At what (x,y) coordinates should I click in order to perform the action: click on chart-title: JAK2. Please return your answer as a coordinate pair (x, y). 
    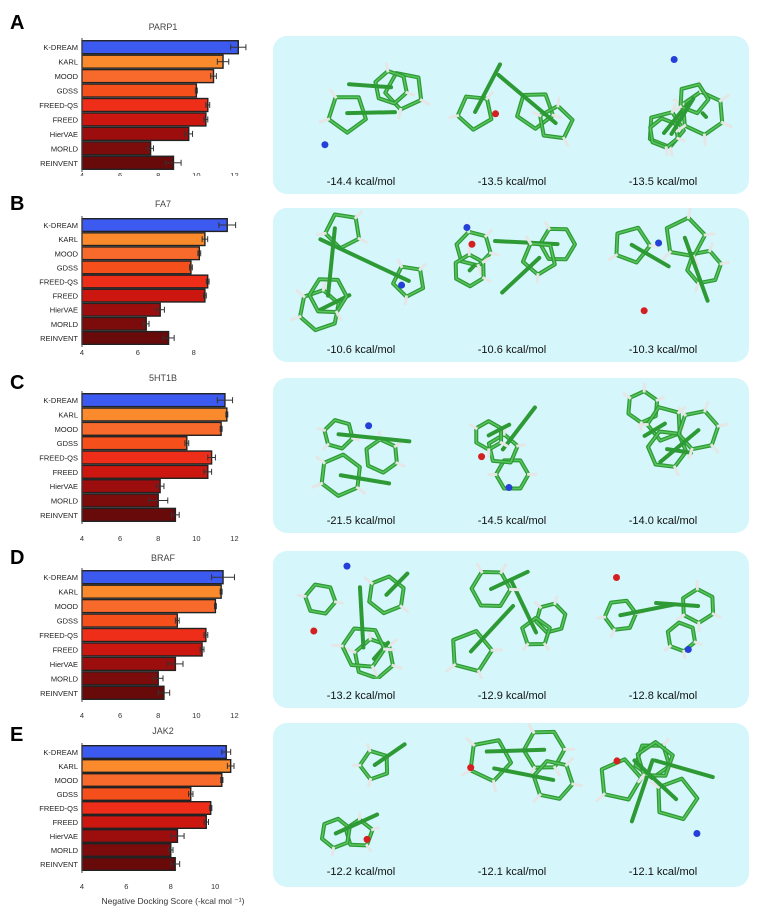
    Looking at the image, I should click on (163, 731).